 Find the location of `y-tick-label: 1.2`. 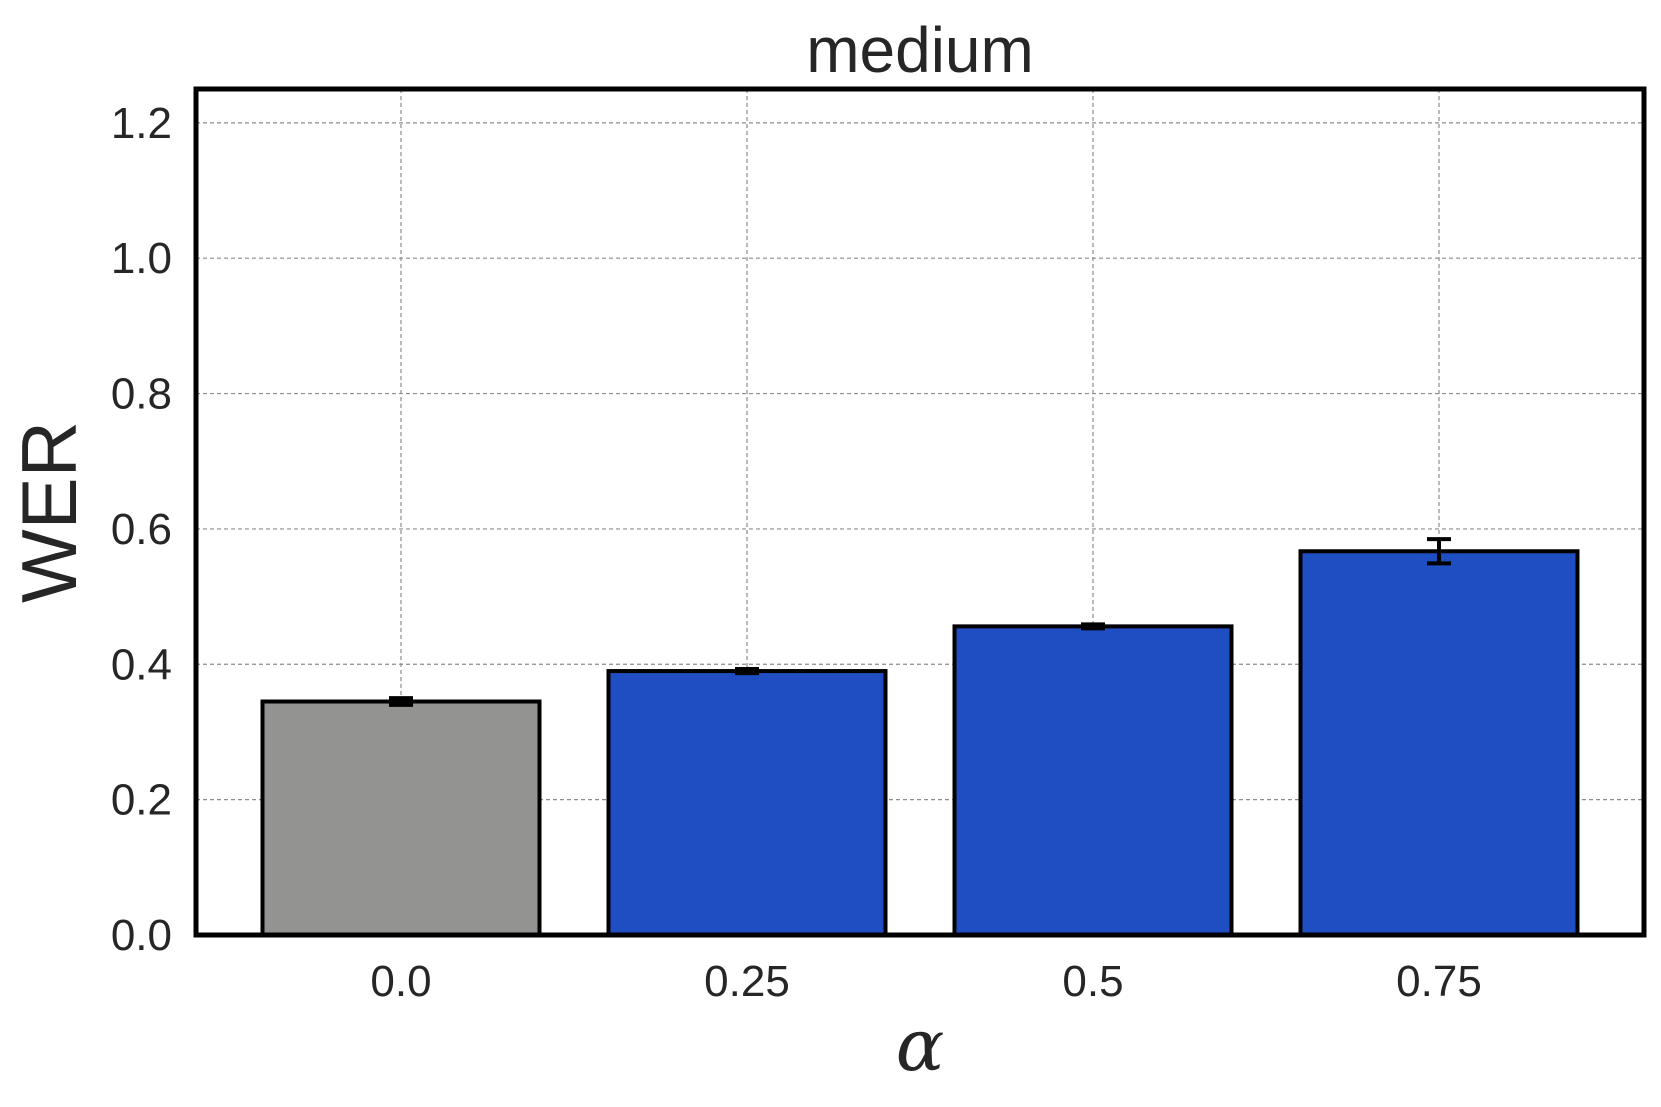

y-tick-label: 1.2 is located at coordinates (141, 123).